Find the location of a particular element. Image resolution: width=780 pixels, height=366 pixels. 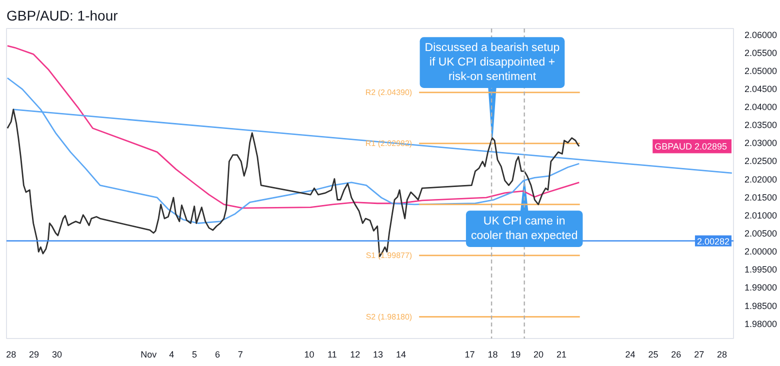

x-tick-label: 10 is located at coordinates (309, 355).